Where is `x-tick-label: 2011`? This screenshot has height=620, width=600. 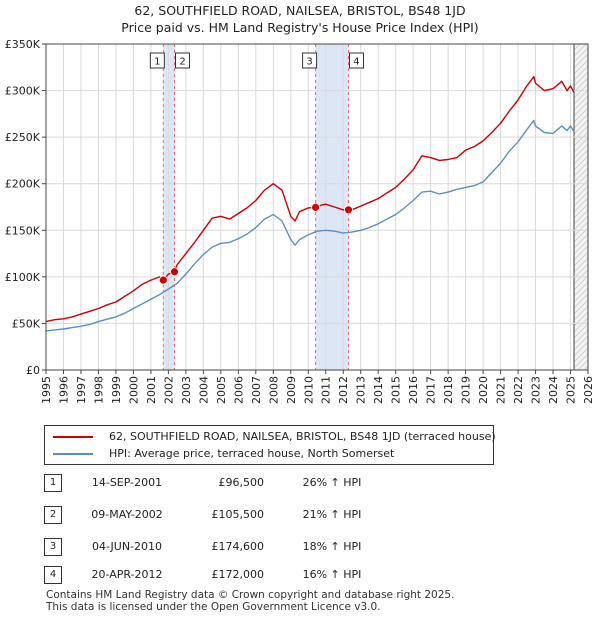 x-tick-label: 2011 is located at coordinates (326, 390).